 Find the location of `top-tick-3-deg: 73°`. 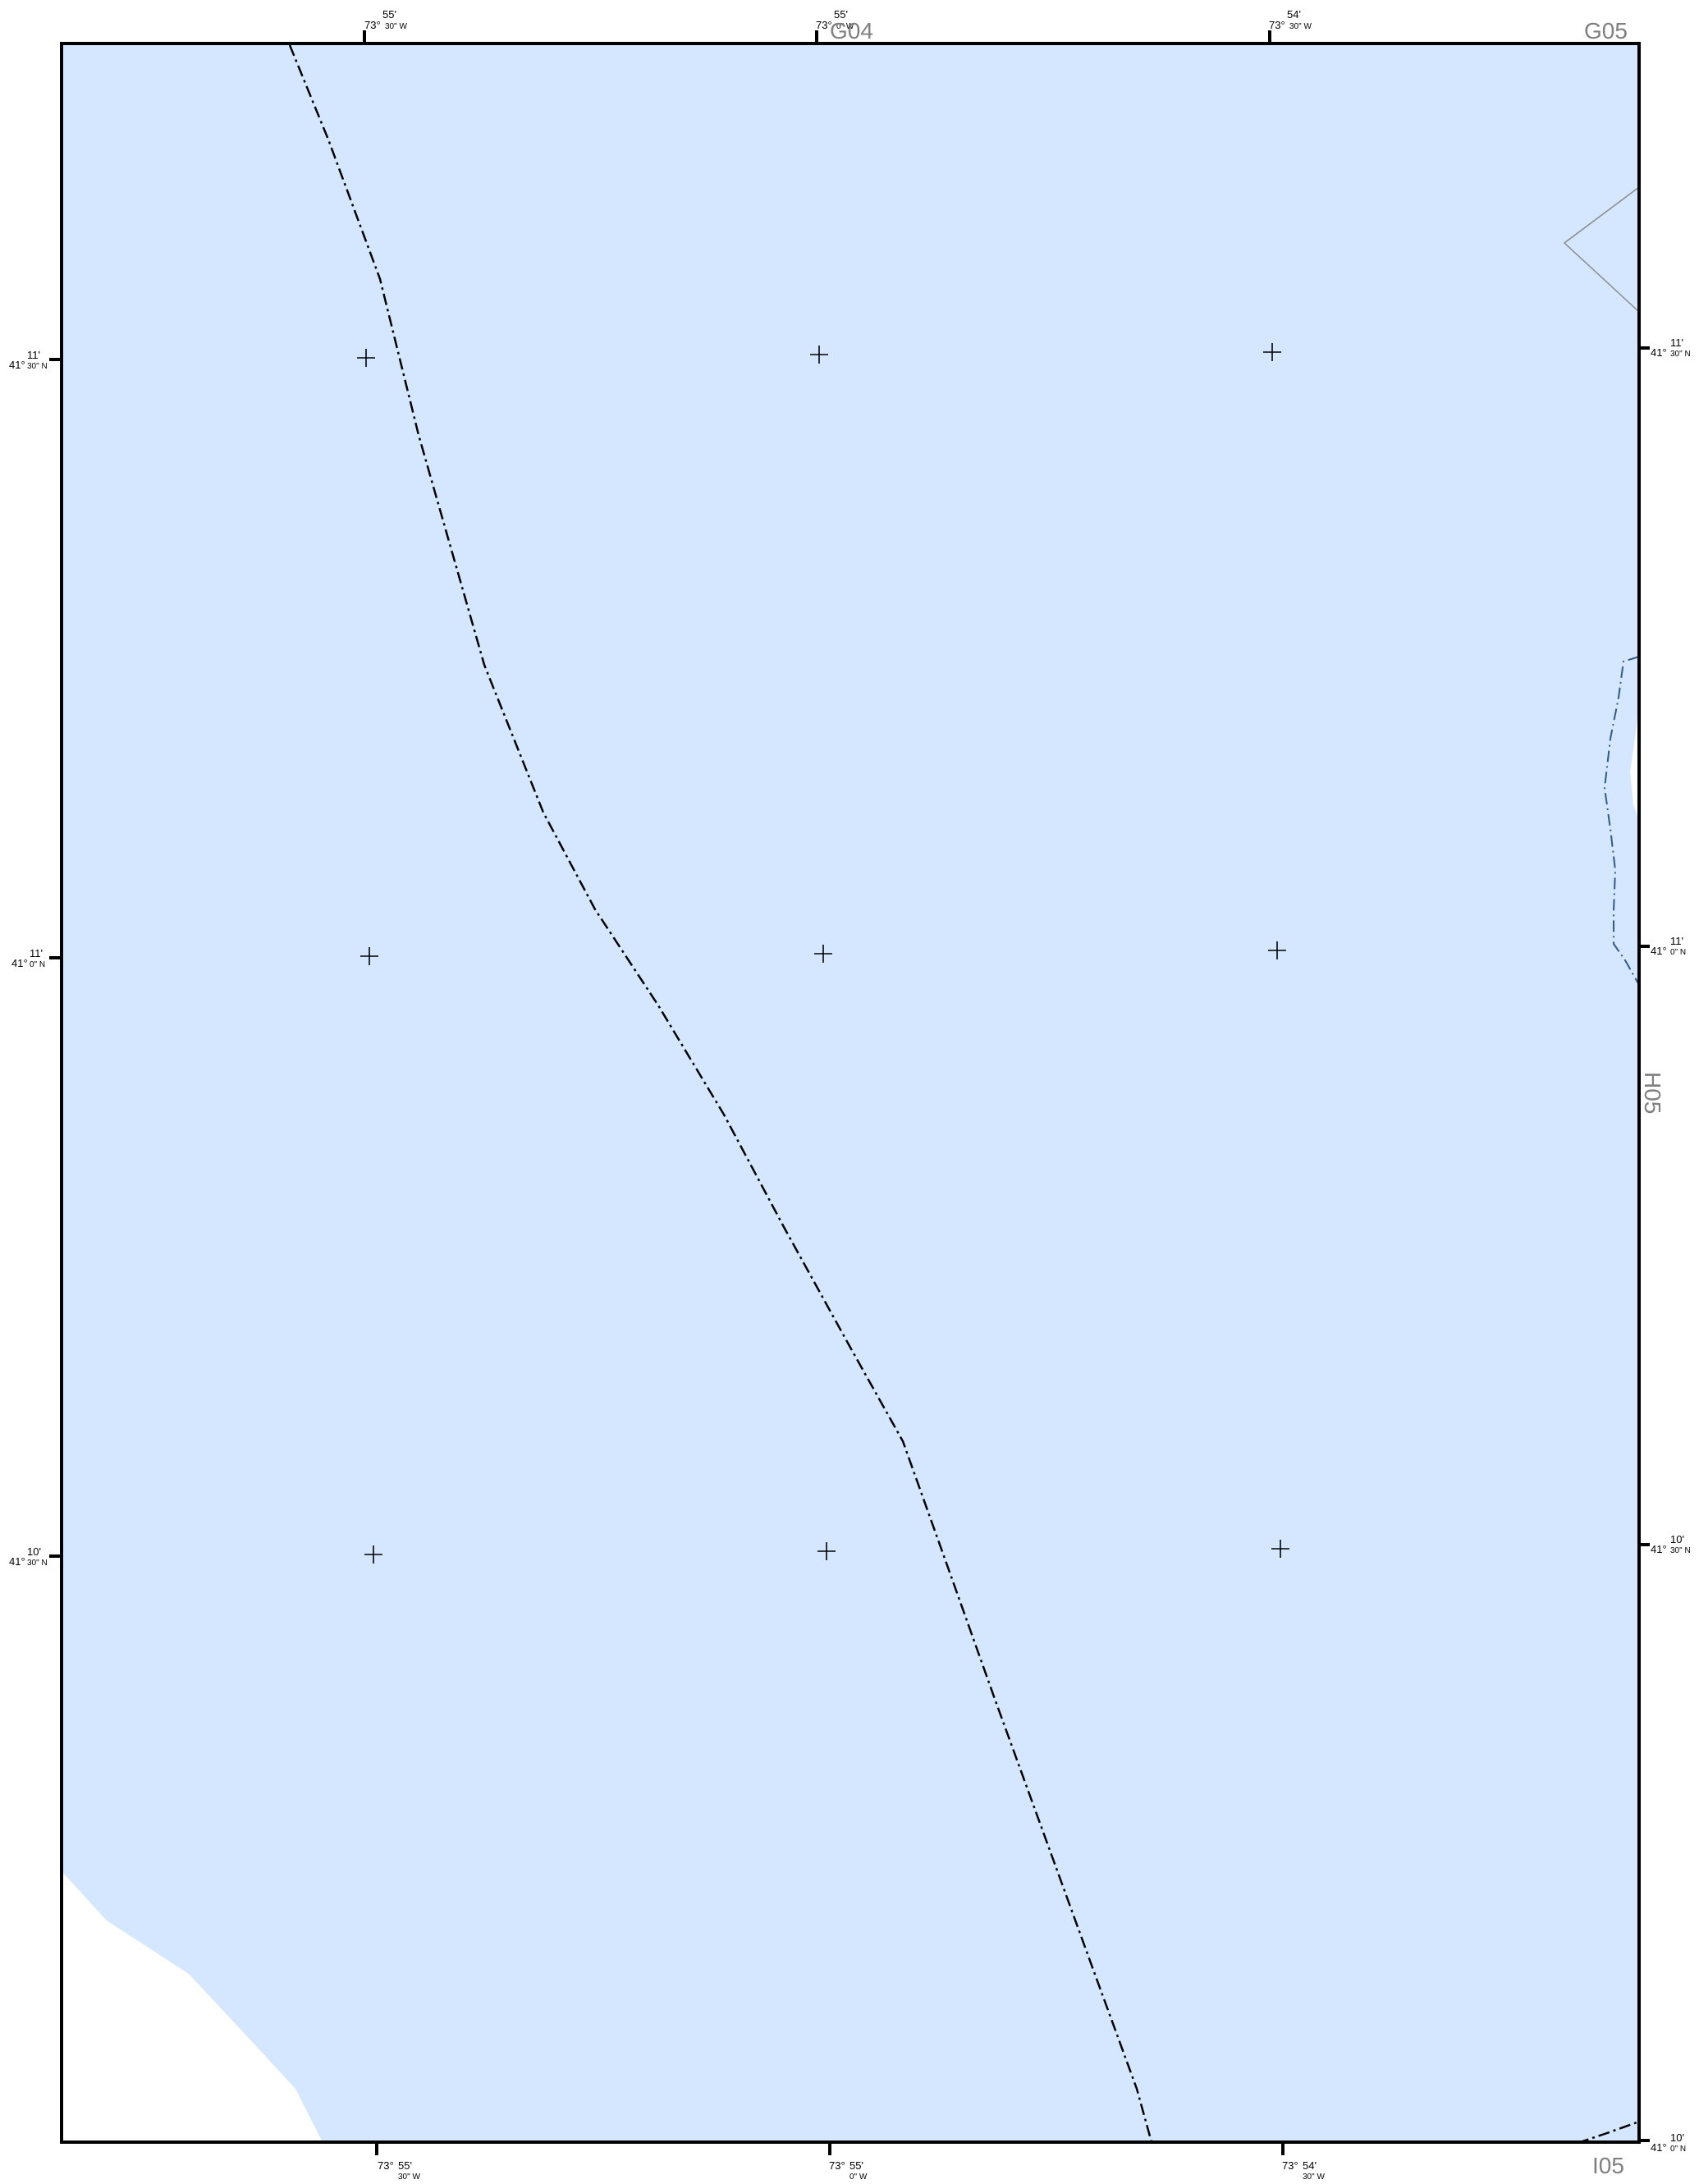

top-tick-3-deg: 73° is located at coordinates (1277, 25).